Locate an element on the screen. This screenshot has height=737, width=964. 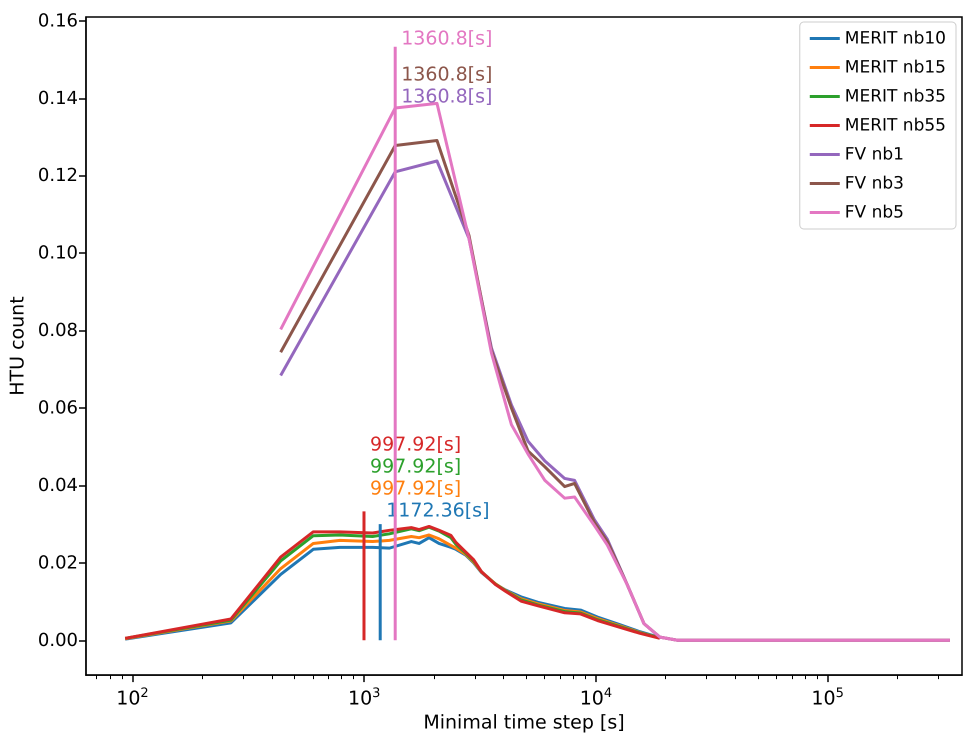
y-tick-label: 0.02 is located at coordinates (58, 563).